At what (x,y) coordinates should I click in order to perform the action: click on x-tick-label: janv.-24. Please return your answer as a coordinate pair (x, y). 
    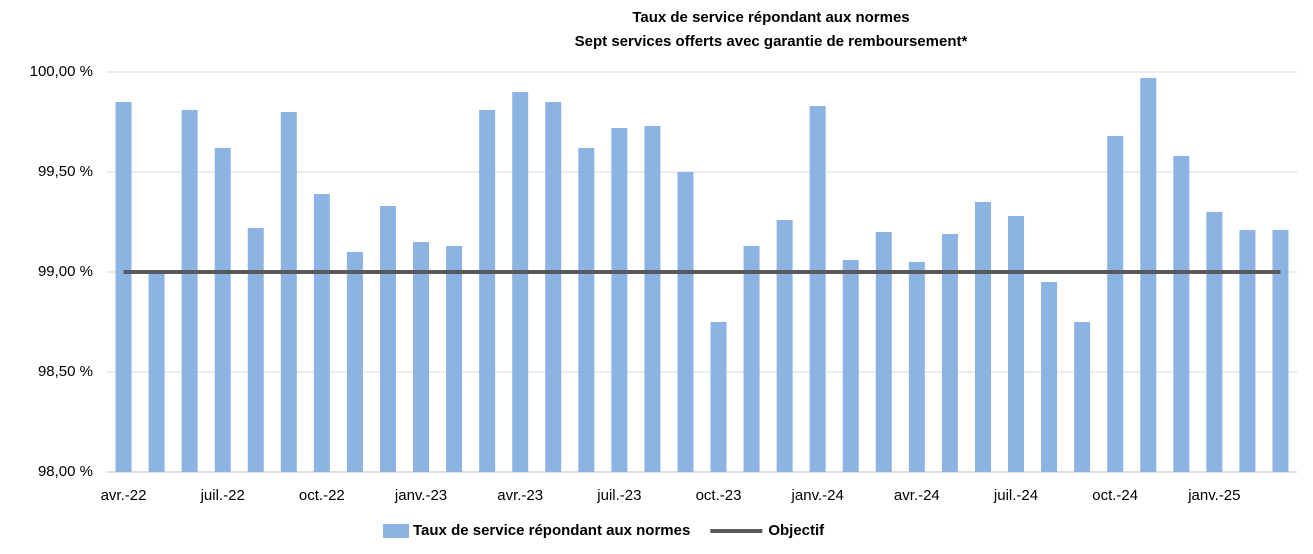
    Looking at the image, I should click on (817, 495).